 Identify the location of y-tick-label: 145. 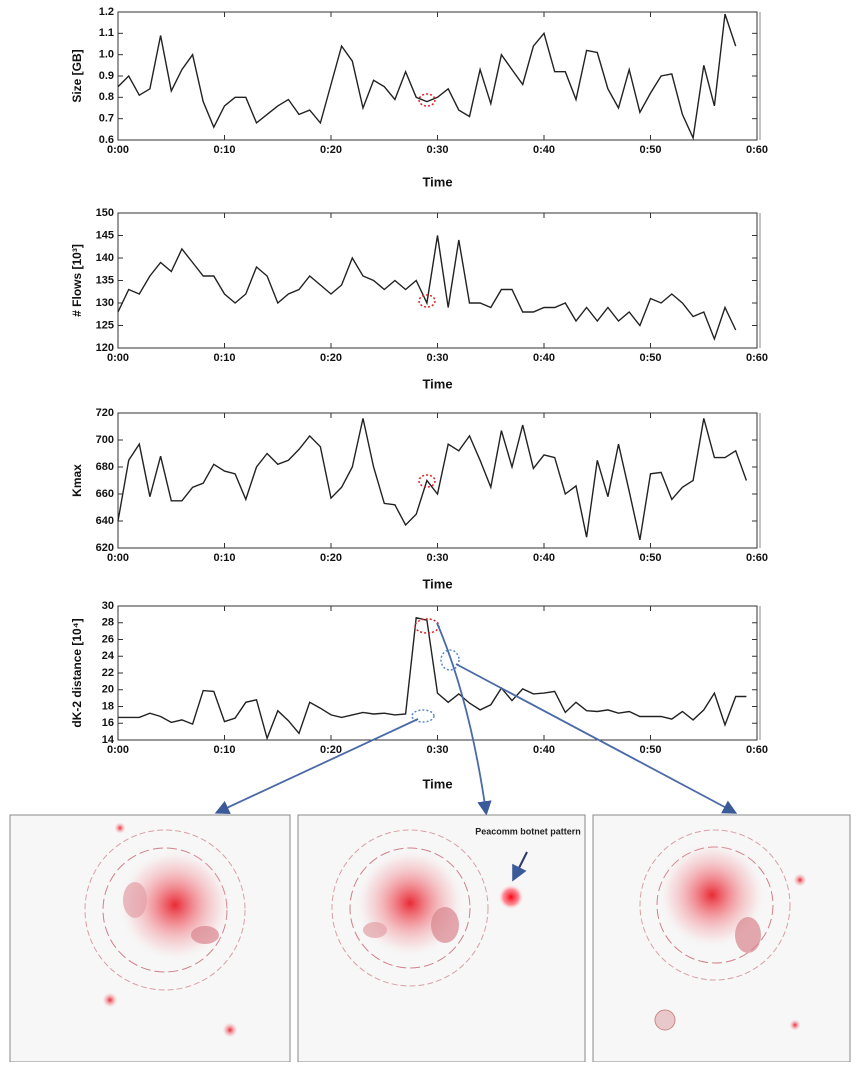
(105, 235).